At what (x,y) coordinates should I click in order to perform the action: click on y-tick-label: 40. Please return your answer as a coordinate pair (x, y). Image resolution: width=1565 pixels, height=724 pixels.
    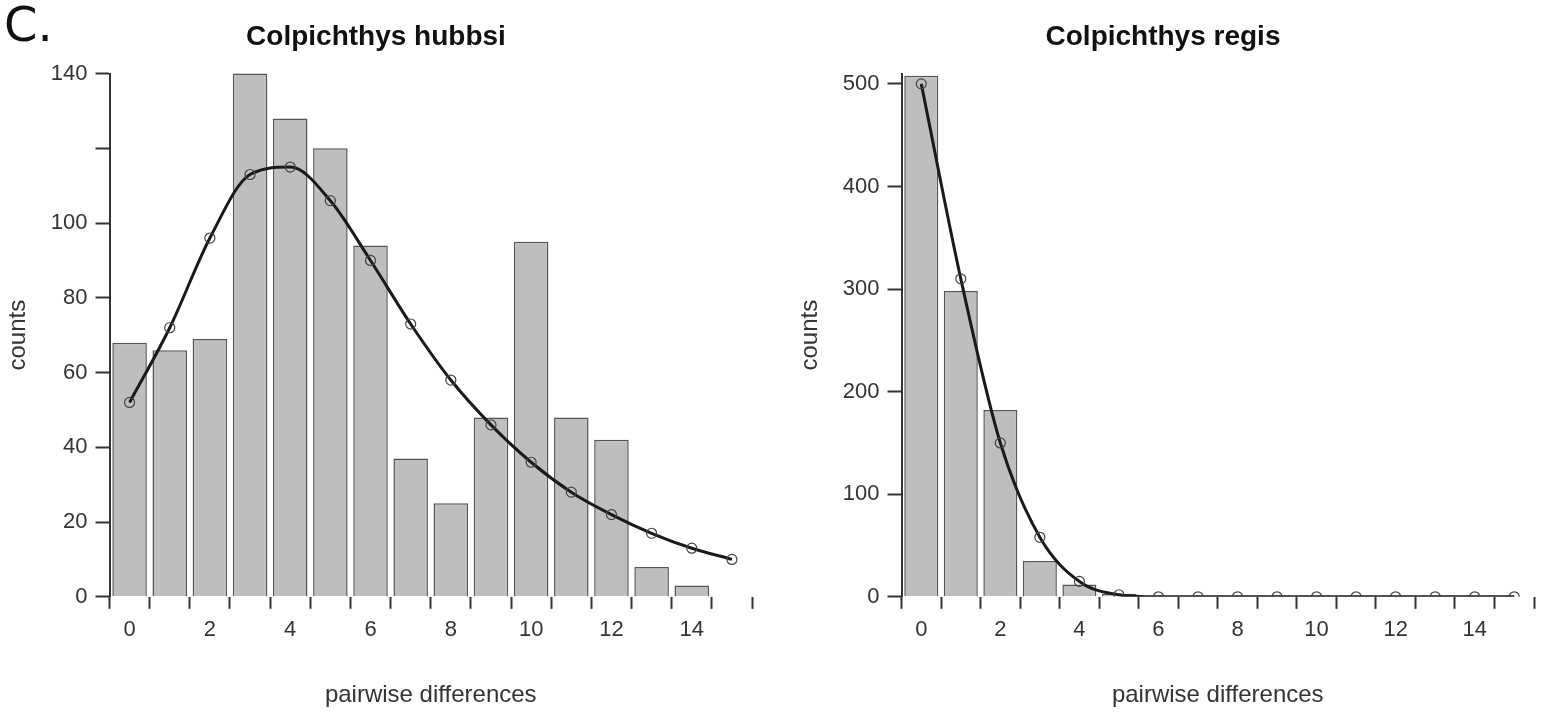
    Looking at the image, I should click on (75, 446).